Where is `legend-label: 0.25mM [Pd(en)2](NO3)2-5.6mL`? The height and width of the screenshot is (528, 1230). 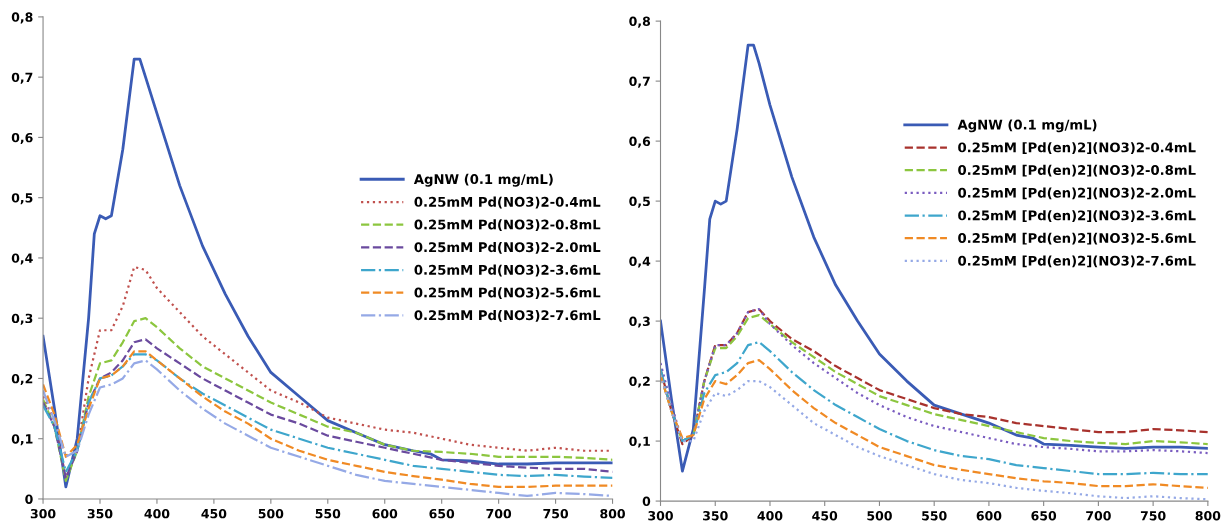
legend-label: 0.25mM [Pd(en)2](NO3)2-5.6mL is located at coordinates (1077, 238).